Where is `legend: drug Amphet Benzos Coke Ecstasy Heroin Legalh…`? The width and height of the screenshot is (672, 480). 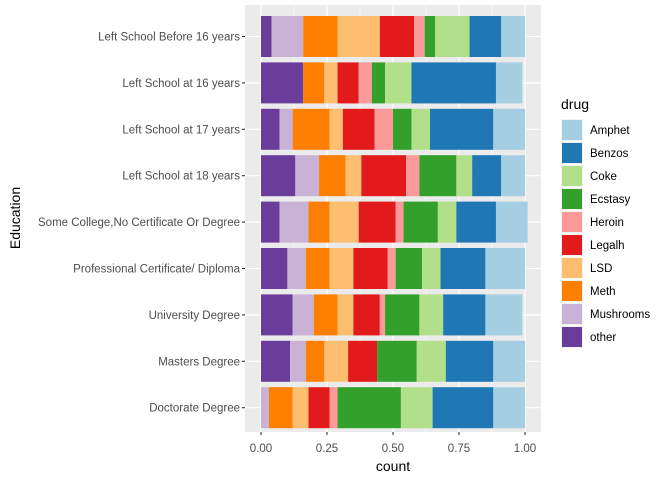
legend: drug Amphet Benzos Coke Ecstasy Heroin Legalh… is located at coordinates (605, 222).